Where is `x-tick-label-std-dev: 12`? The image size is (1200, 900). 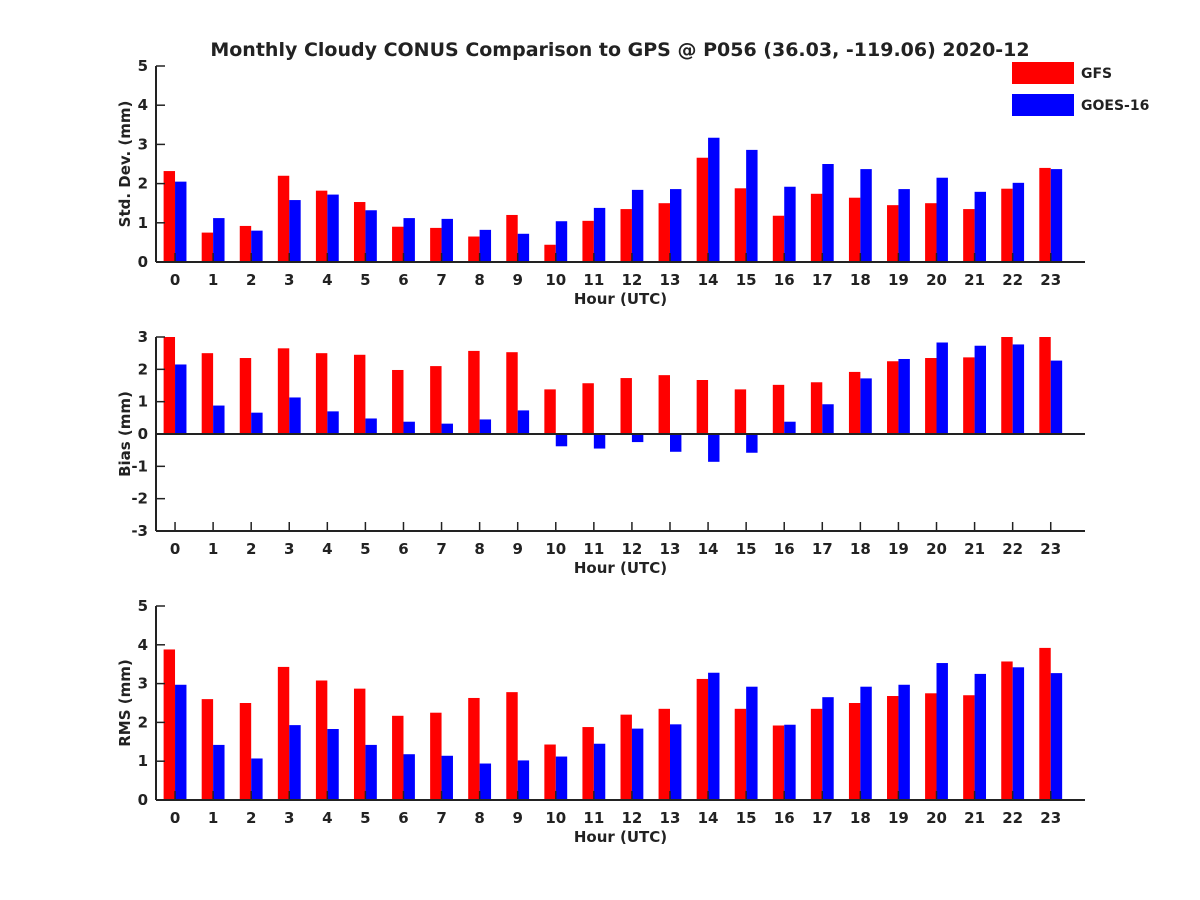 x-tick-label-std-dev: 12 is located at coordinates (631, 280).